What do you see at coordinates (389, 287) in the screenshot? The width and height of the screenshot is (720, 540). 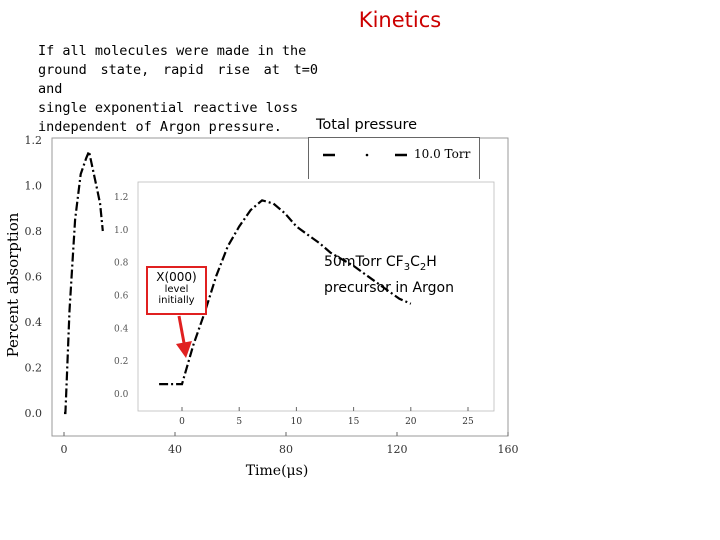 I see `precursor-note-line2: precursor in Argon` at bounding box center [389, 287].